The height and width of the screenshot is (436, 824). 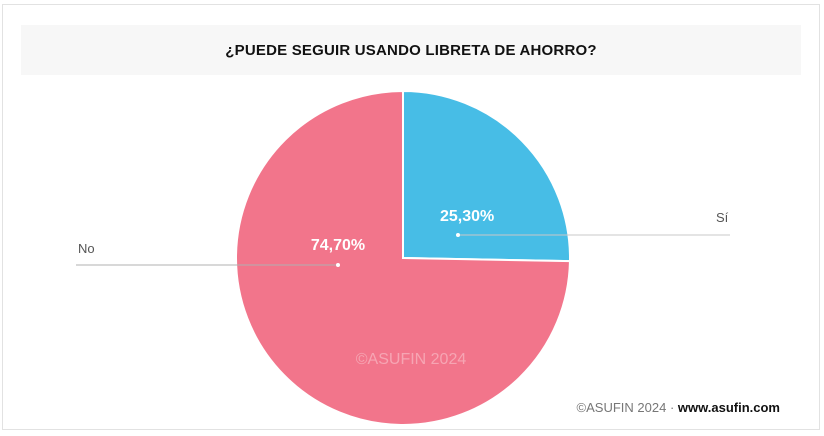 What do you see at coordinates (338, 245) in the screenshot?
I see `data-label-no: 74,70%` at bounding box center [338, 245].